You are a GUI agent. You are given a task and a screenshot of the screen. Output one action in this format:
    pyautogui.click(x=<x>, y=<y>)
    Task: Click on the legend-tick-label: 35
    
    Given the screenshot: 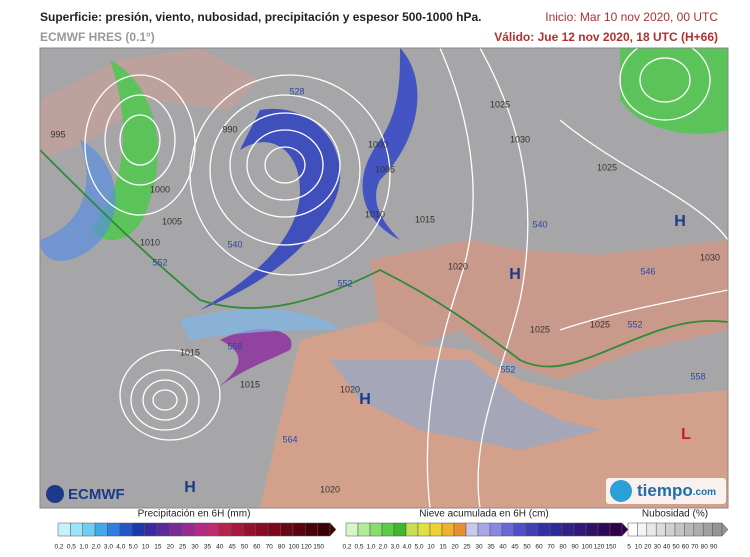 What is the action you would take?
    pyautogui.click(x=208, y=547)
    